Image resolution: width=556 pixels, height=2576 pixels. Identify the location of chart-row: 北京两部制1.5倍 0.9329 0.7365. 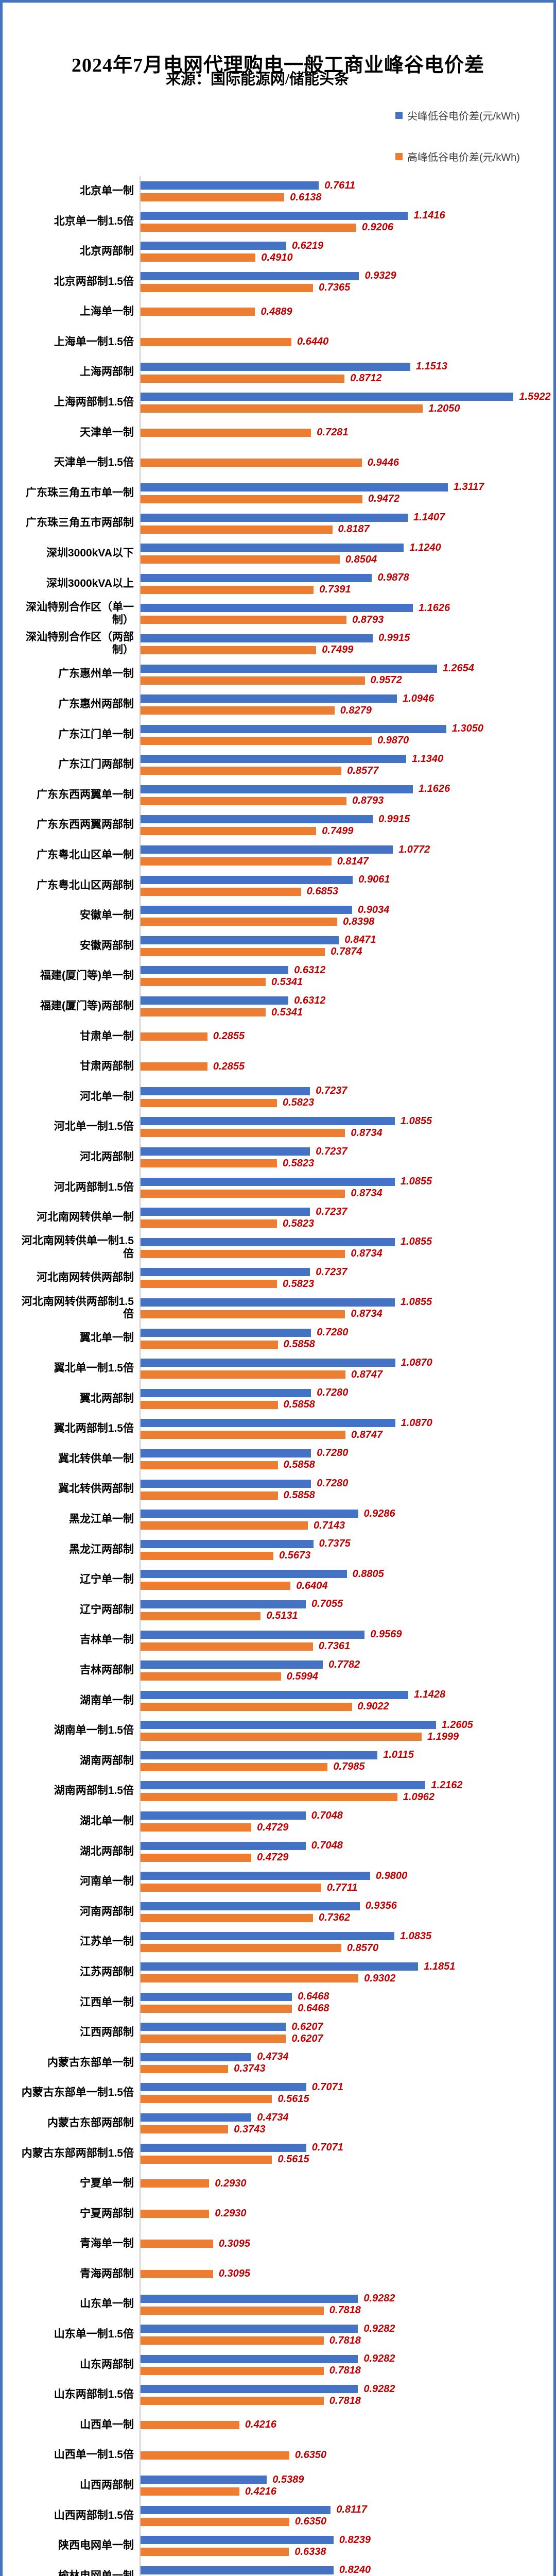
(278, 282).